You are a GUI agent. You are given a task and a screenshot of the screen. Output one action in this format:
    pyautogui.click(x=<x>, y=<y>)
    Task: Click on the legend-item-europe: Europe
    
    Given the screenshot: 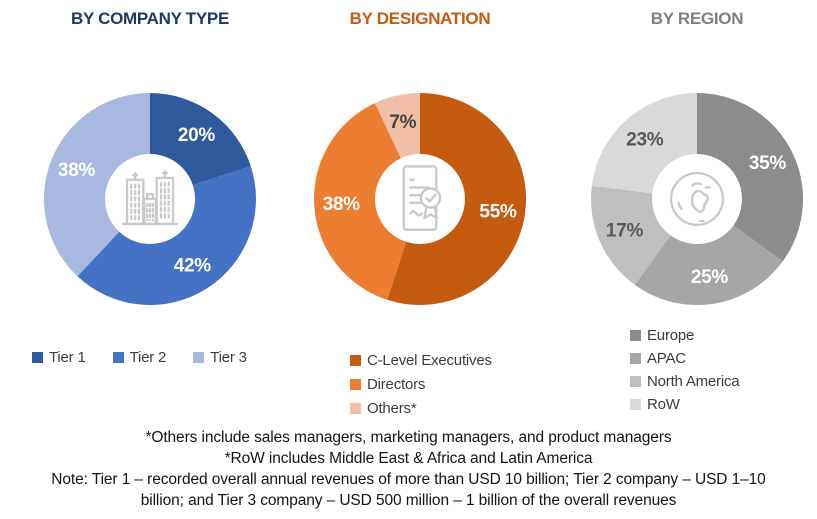 What is the action you would take?
    pyautogui.click(x=684, y=335)
    